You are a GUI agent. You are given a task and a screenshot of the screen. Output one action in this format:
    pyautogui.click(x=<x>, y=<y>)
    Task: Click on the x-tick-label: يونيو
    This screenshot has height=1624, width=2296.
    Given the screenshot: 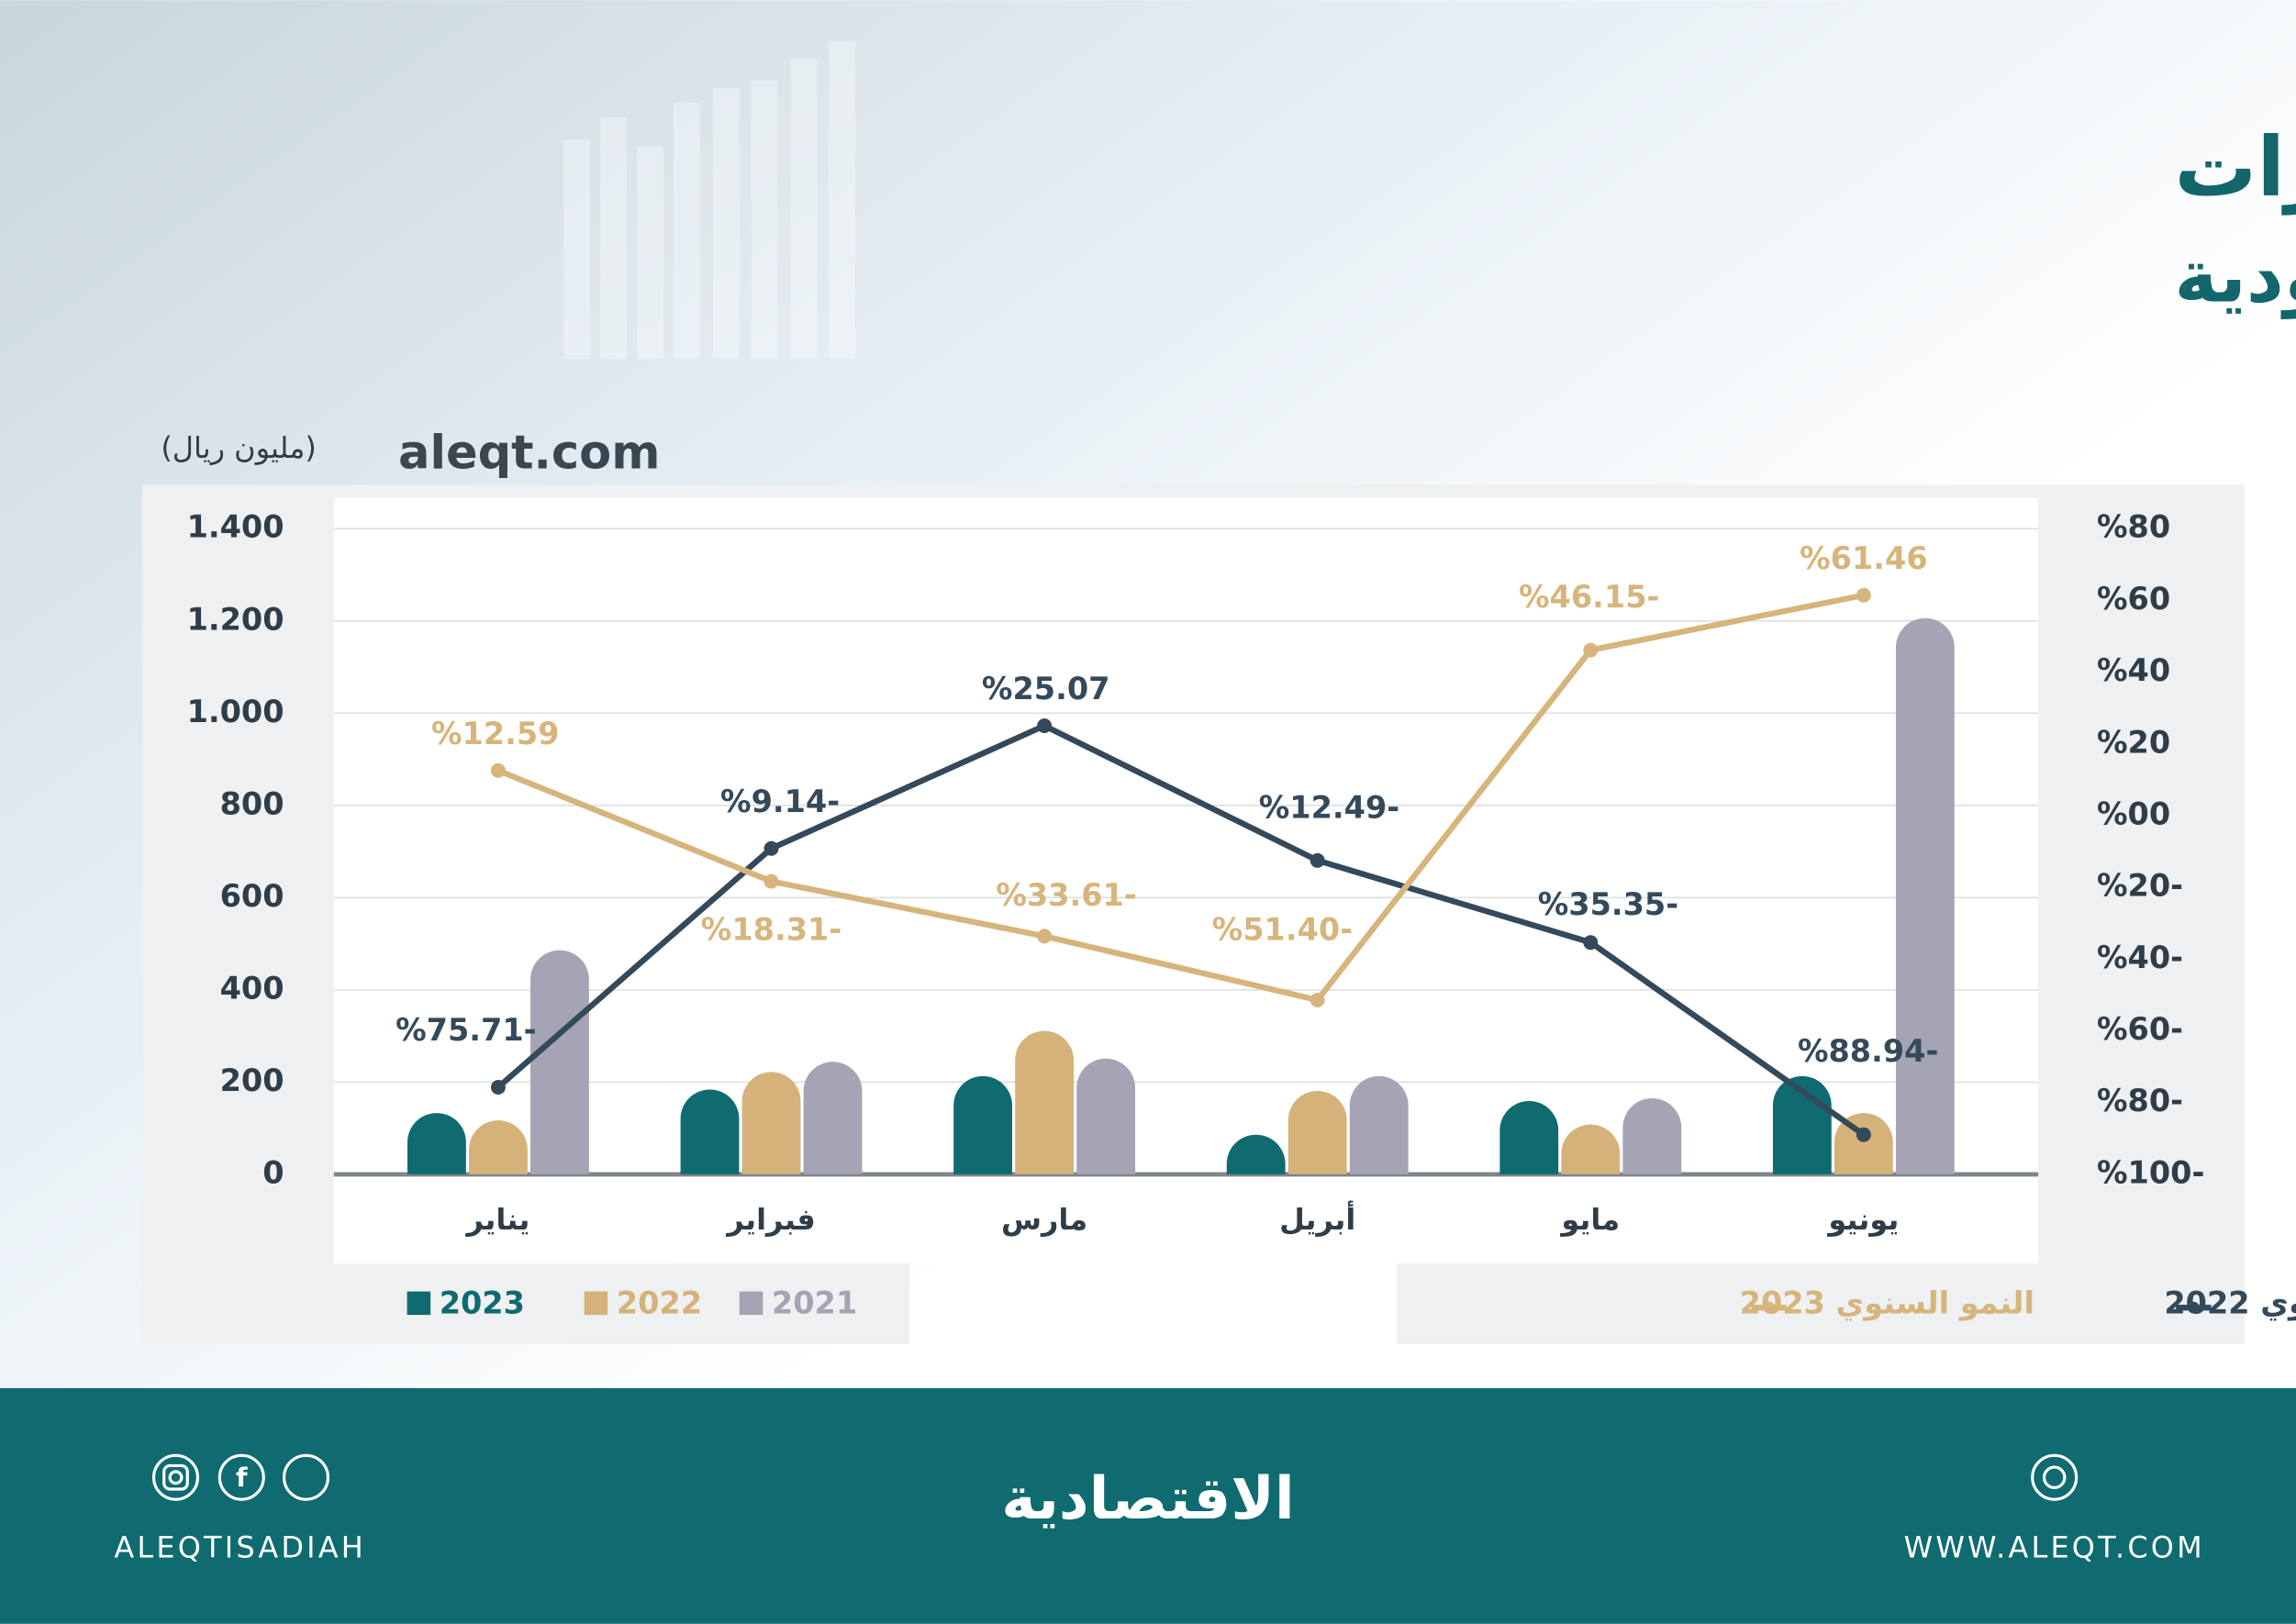 What is the action you would take?
    pyautogui.click(x=1862, y=1219)
    